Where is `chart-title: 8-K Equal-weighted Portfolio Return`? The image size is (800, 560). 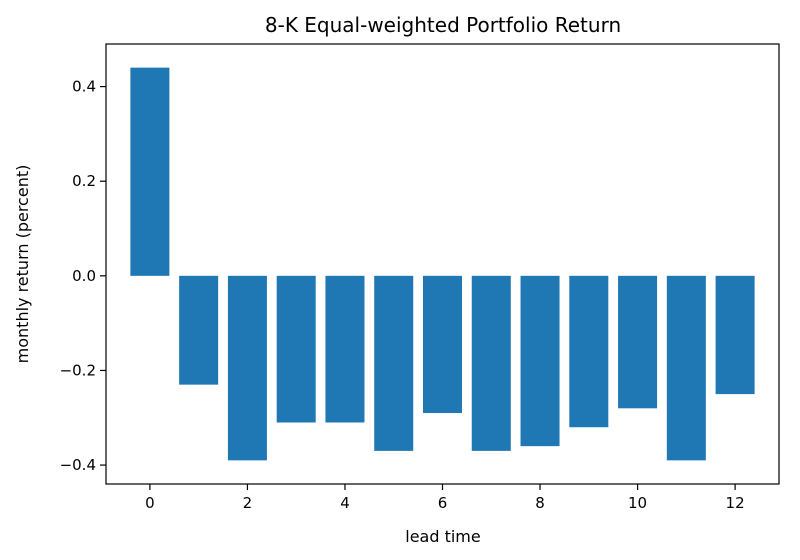
chart-title: 8-K Equal-weighted Portfolio Return is located at coordinates (443, 25).